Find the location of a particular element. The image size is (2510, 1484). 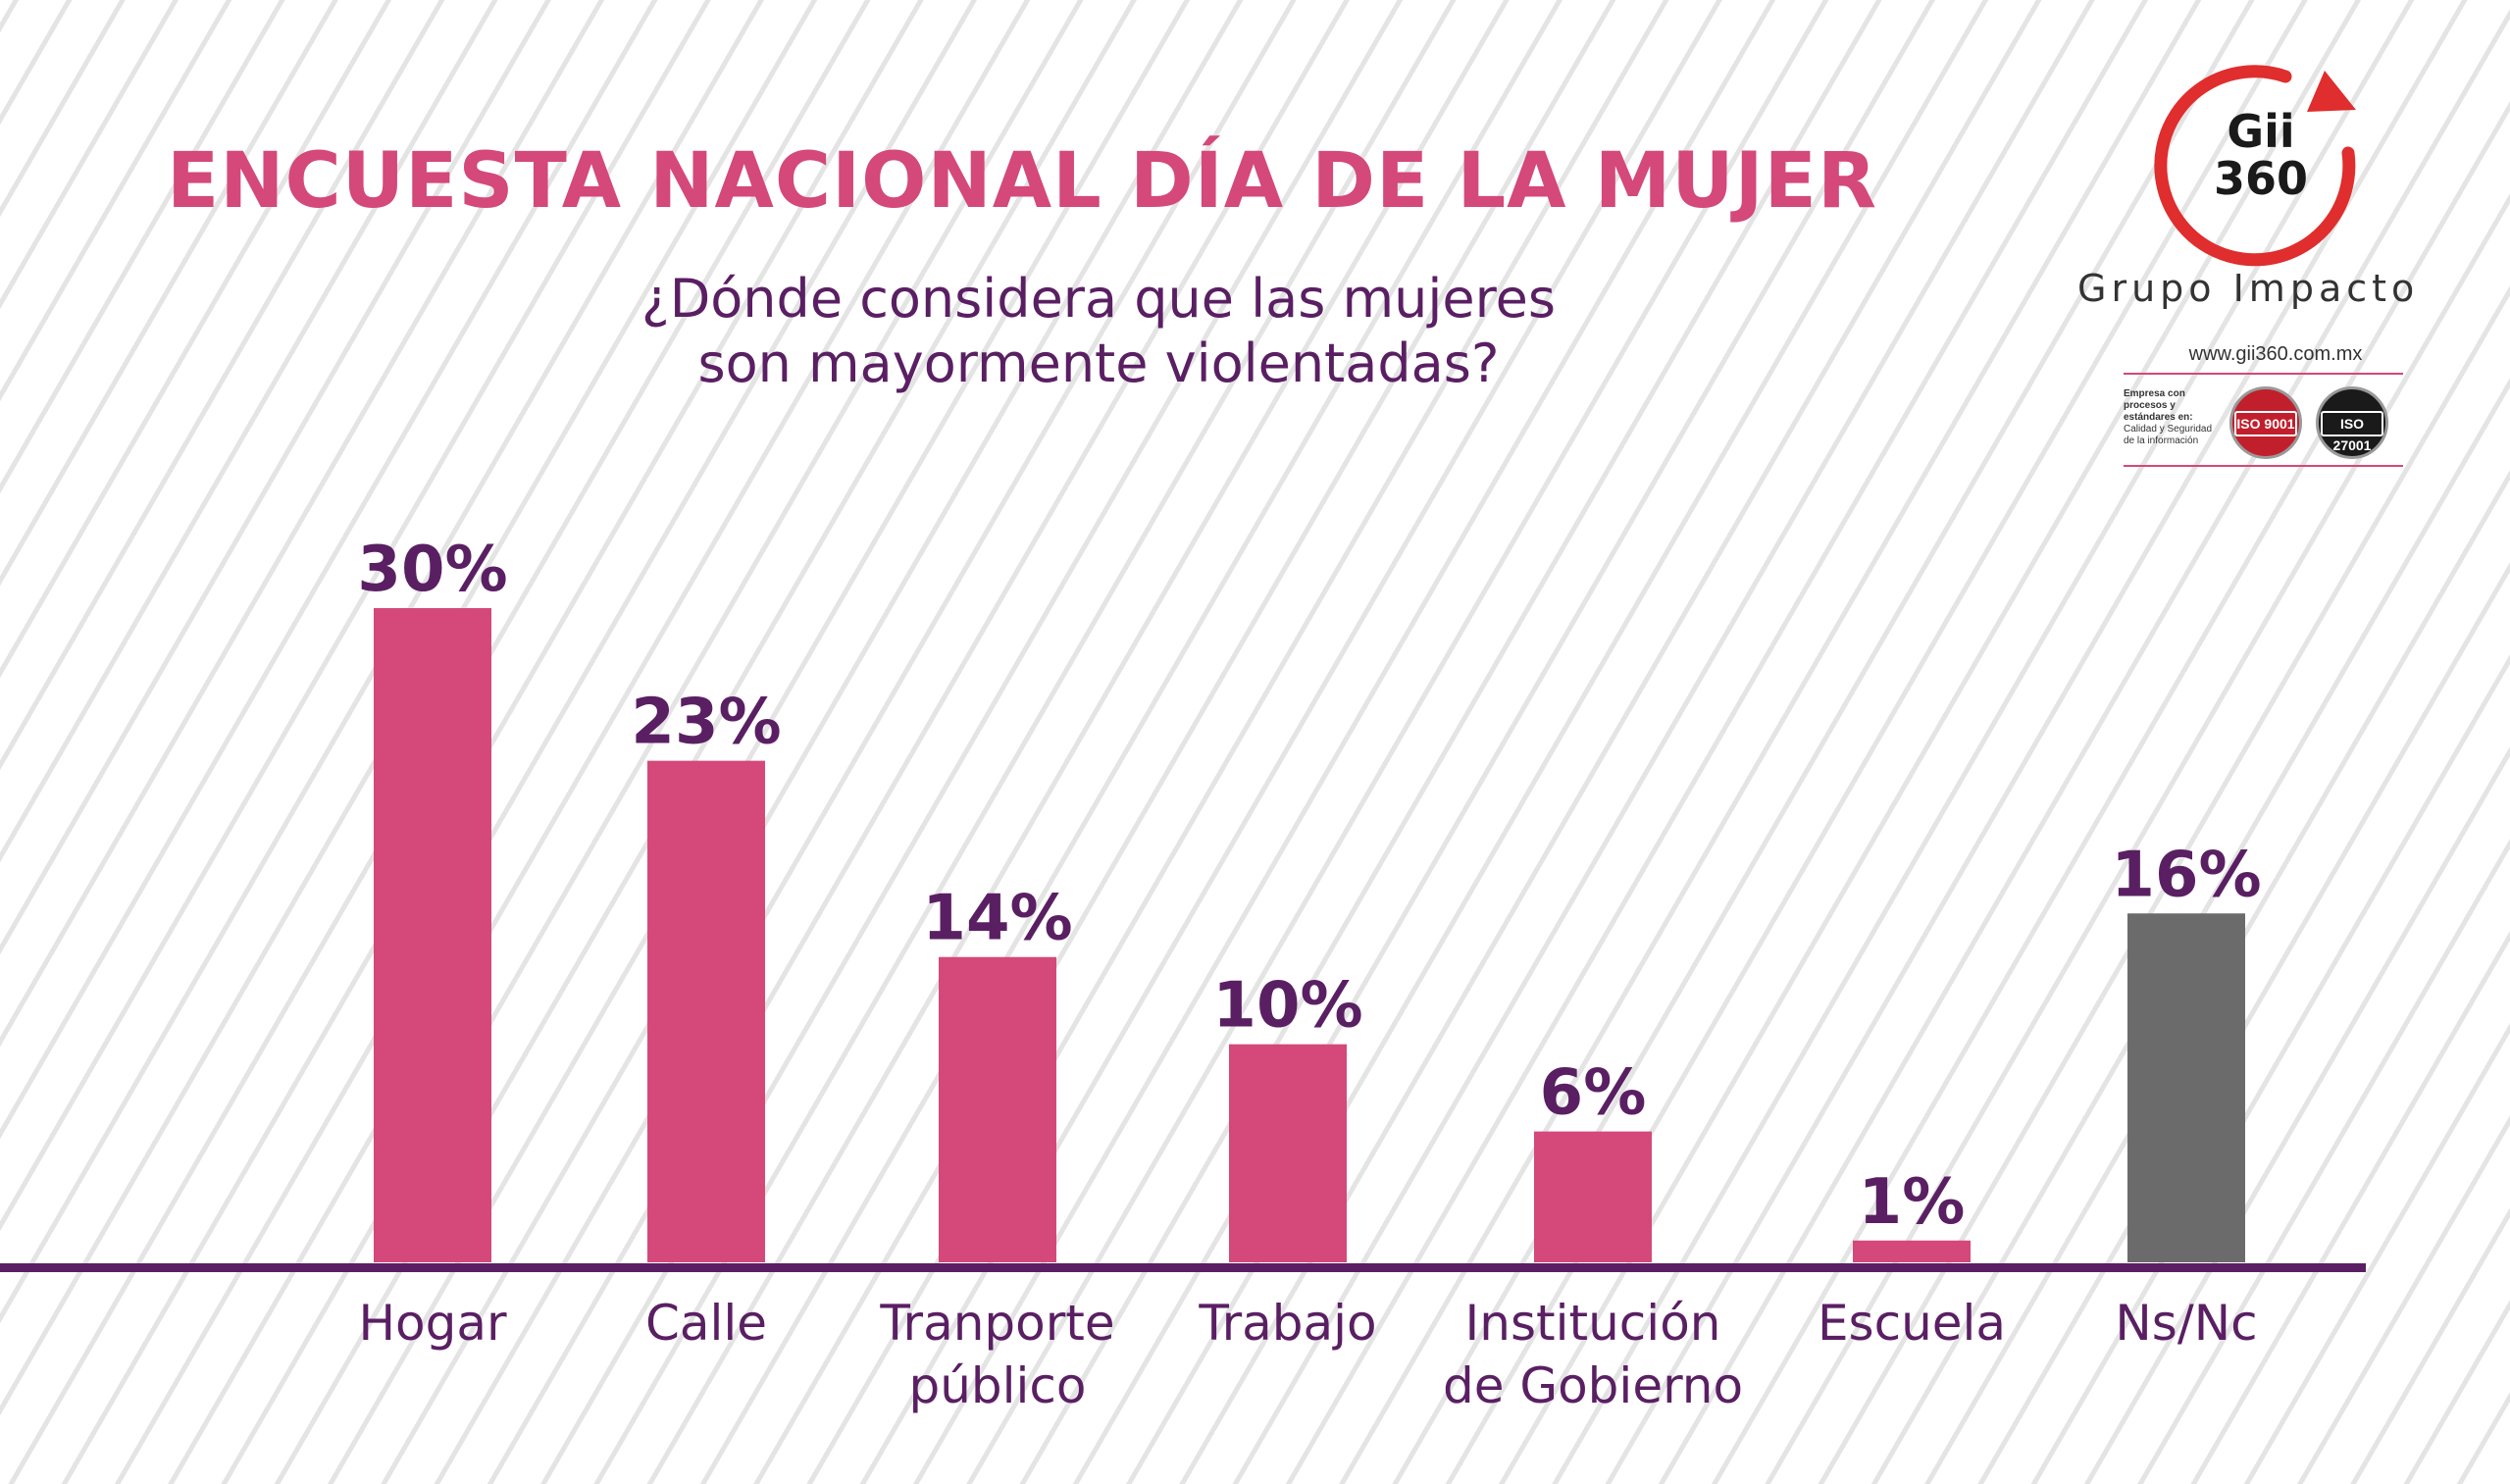

category-label-4-0: Institución is located at coordinates (1593, 1323).